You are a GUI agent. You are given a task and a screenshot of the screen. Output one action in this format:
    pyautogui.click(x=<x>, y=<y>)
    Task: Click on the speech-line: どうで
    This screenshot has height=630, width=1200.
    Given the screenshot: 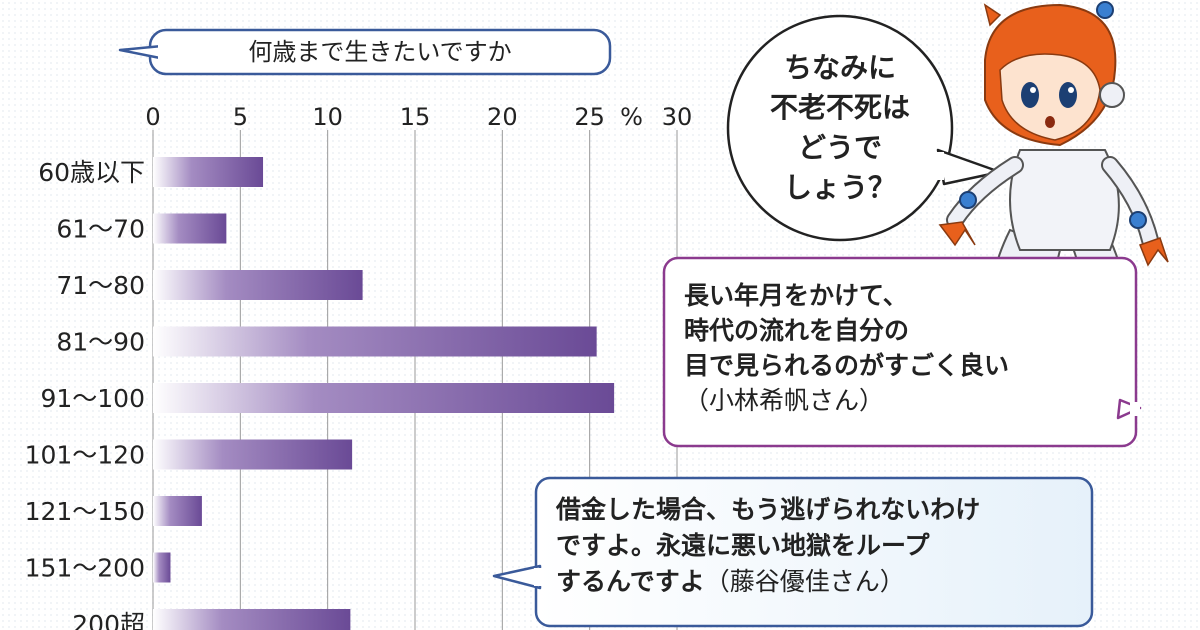 What is the action you would take?
    pyautogui.click(x=839, y=147)
    